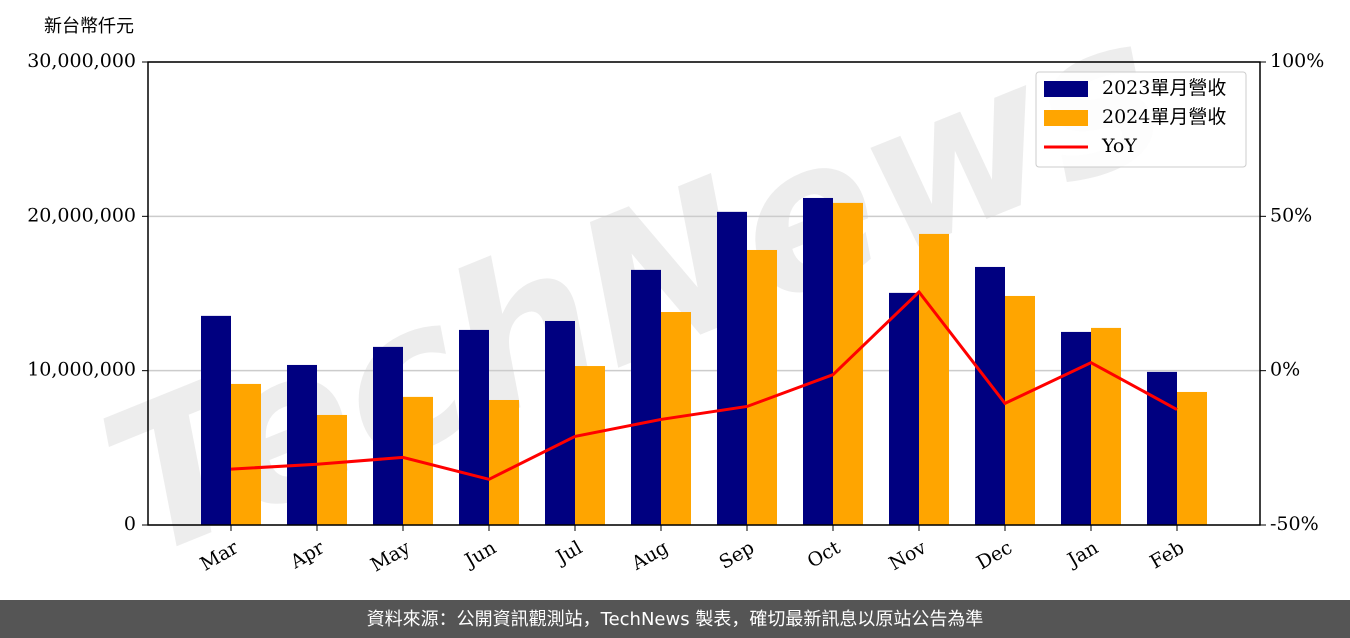 The height and width of the screenshot is (638, 1350). Describe the element at coordinates (649, 556) in the screenshot. I see `x-tick-label: Aug` at that location.